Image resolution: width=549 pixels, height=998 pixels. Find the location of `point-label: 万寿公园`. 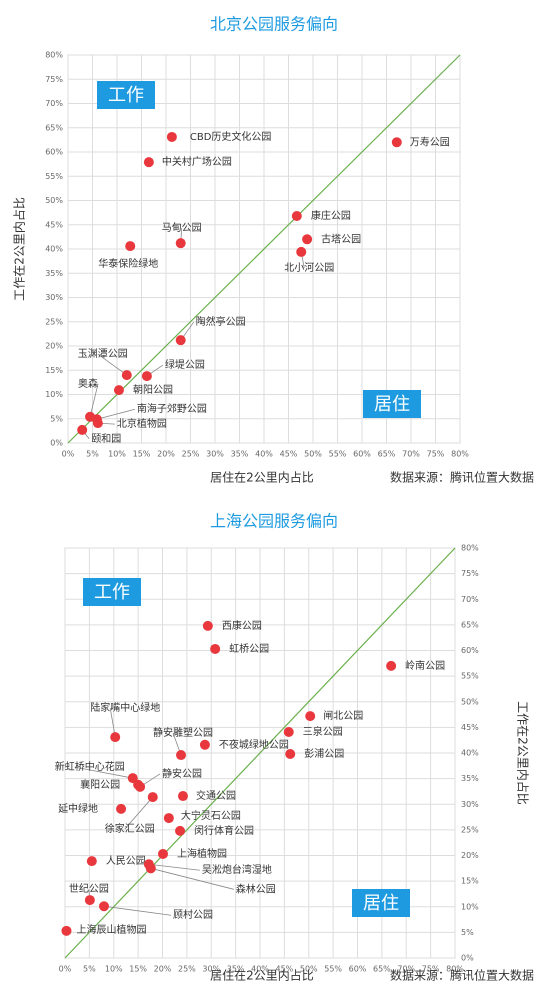

point-label: 万寿公园 is located at coordinates (430, 141).